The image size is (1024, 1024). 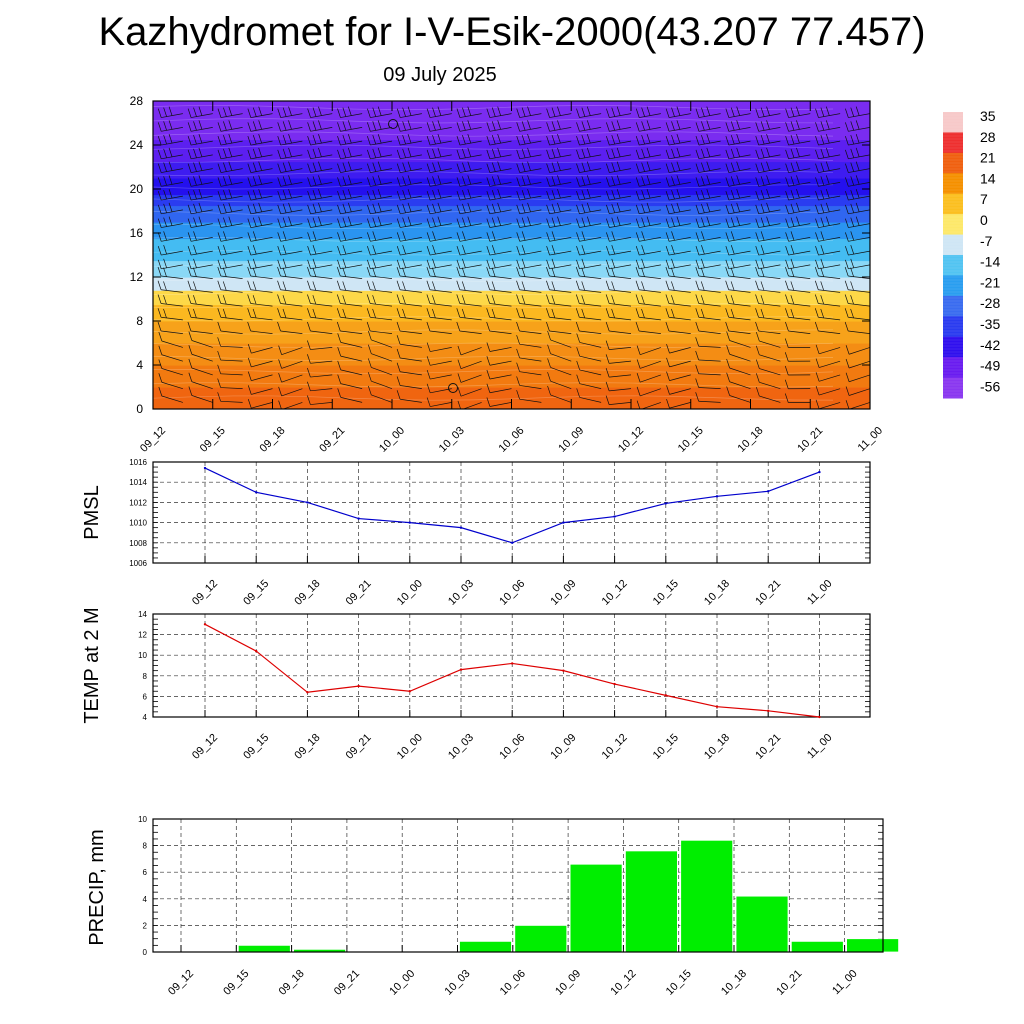 I want to click on colorbar-label: 7, so click(x=984, y=199).